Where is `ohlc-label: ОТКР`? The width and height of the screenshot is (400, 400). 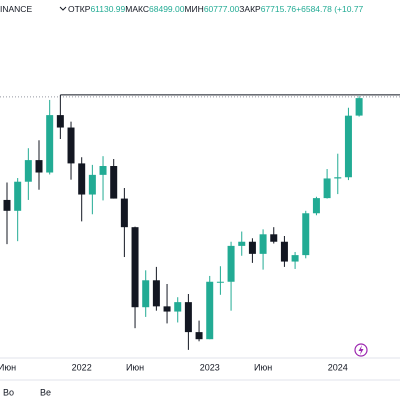 ohlc-label: ОТКР is located at coordinates (79, 9).